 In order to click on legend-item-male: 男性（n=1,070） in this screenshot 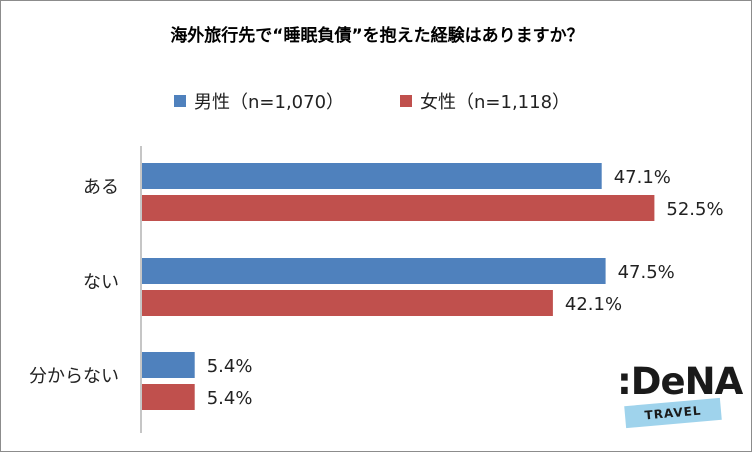, I will do `click(259, 101)`.